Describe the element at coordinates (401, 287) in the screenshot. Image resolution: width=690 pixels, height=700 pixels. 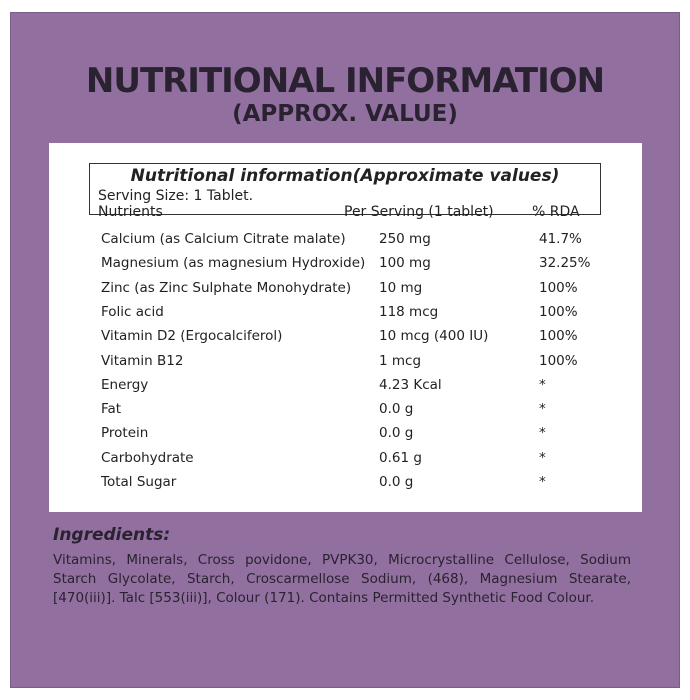
I see `table-cell: 10 mg` at that location.